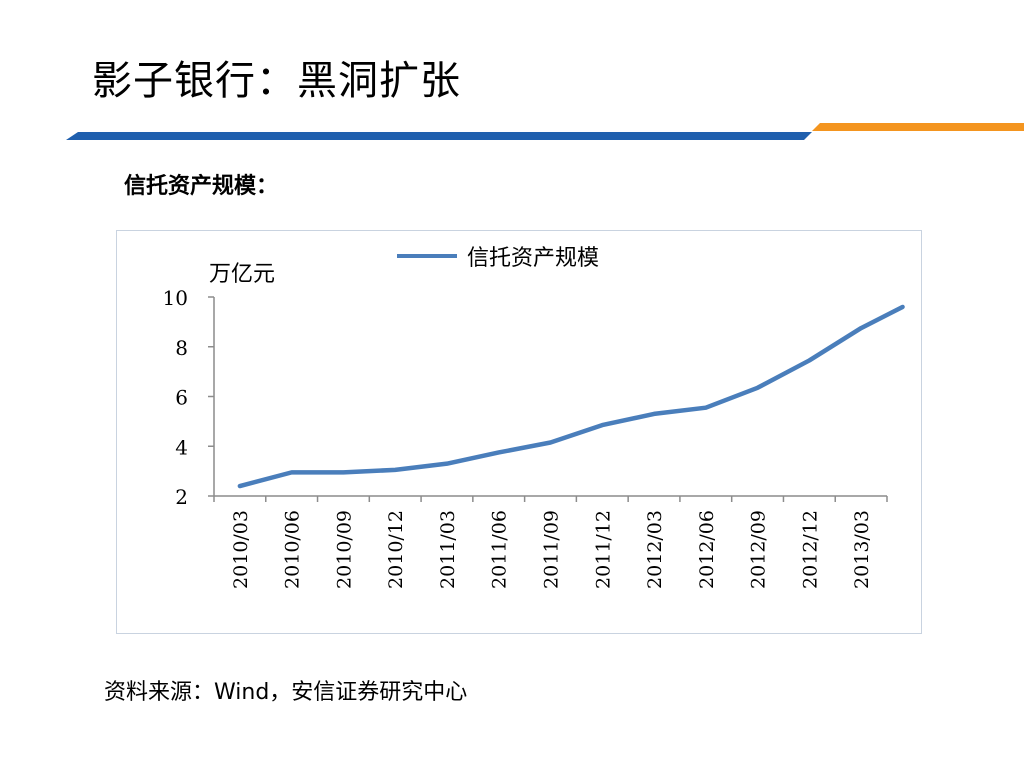 This screenshot has height=768, width=1024. I want to click on chart-subtitle: 信托资产规模：, so click(201, 186).